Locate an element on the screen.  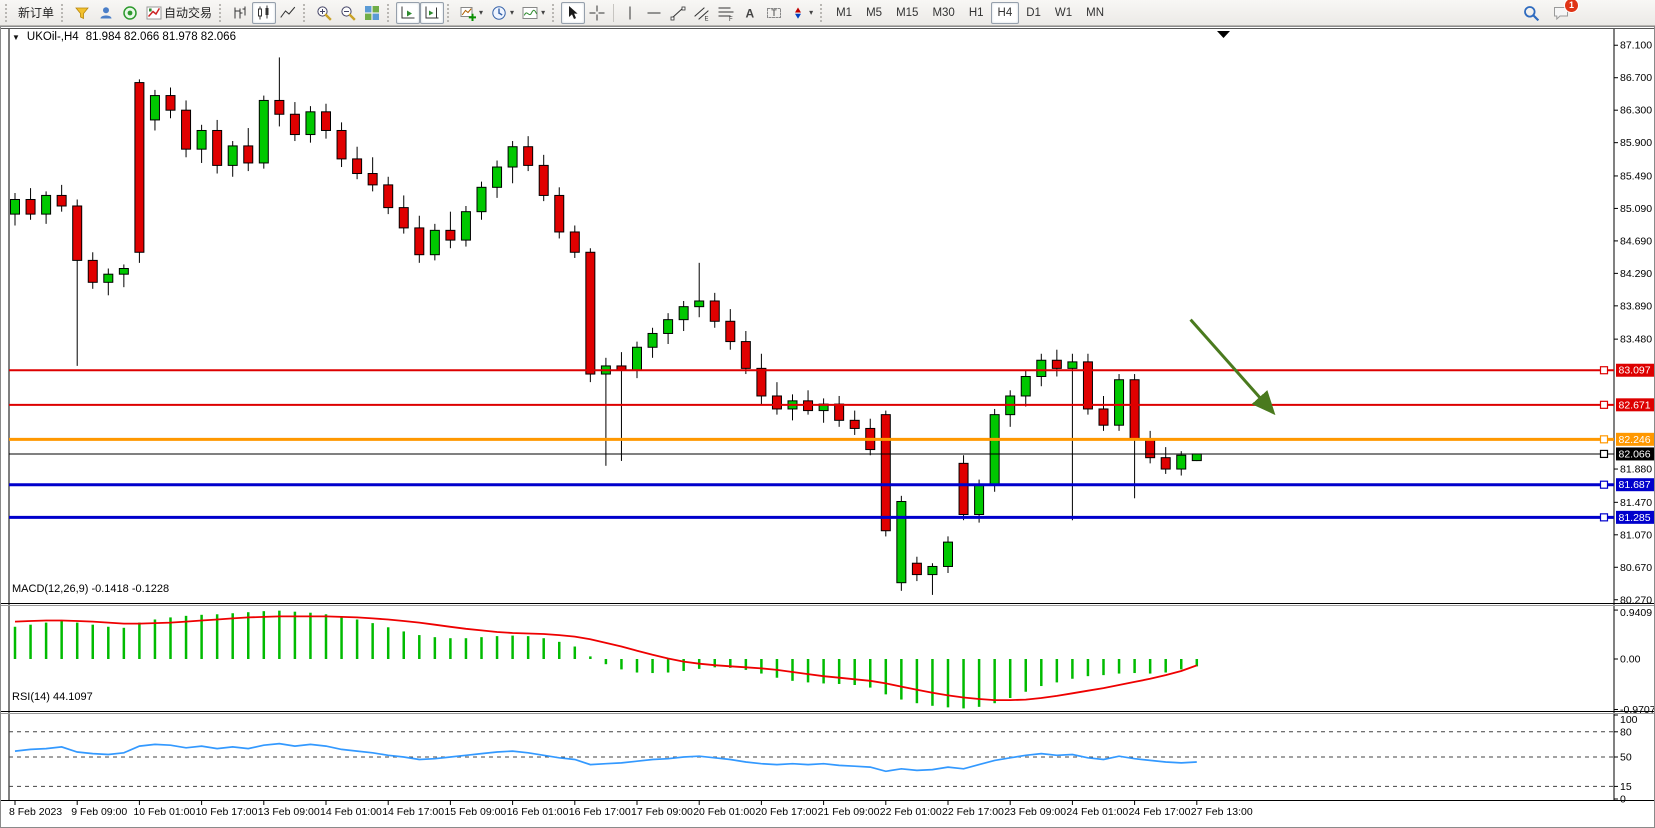
templates-button: ▾ is located at coordinates (533, 13).